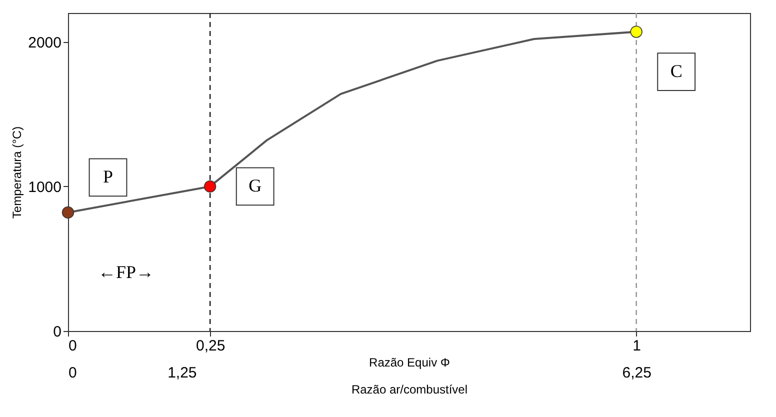 The image size is (776, 417). Describe the element at coordinates (211, 346) in the screenshot. I see `x-tick-label: 0,25` at that location.